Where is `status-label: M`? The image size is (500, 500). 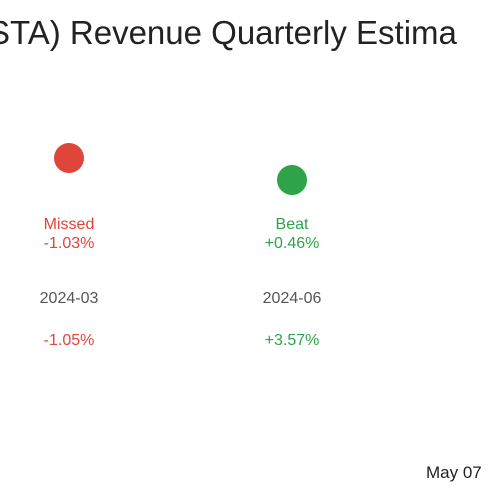
status-label: M is located at coordinates (472, 225).